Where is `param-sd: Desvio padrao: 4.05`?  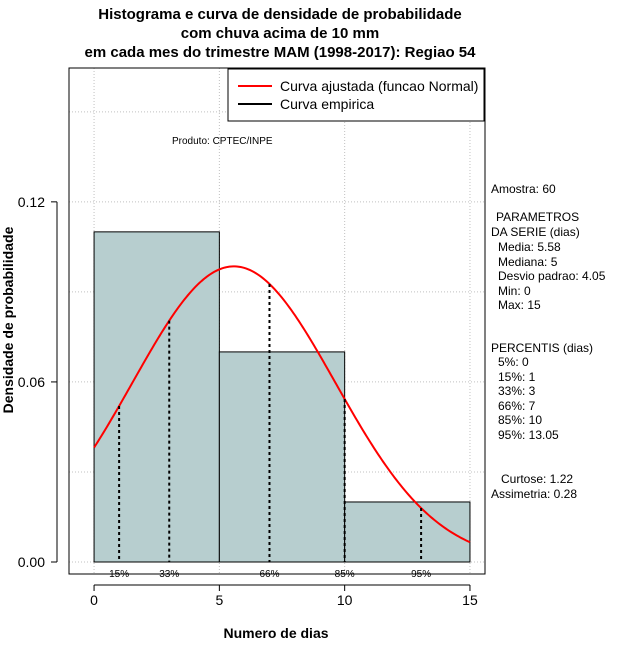
param-sd: Desvio padrao: 4.05 is located at coordinates (552, 276).